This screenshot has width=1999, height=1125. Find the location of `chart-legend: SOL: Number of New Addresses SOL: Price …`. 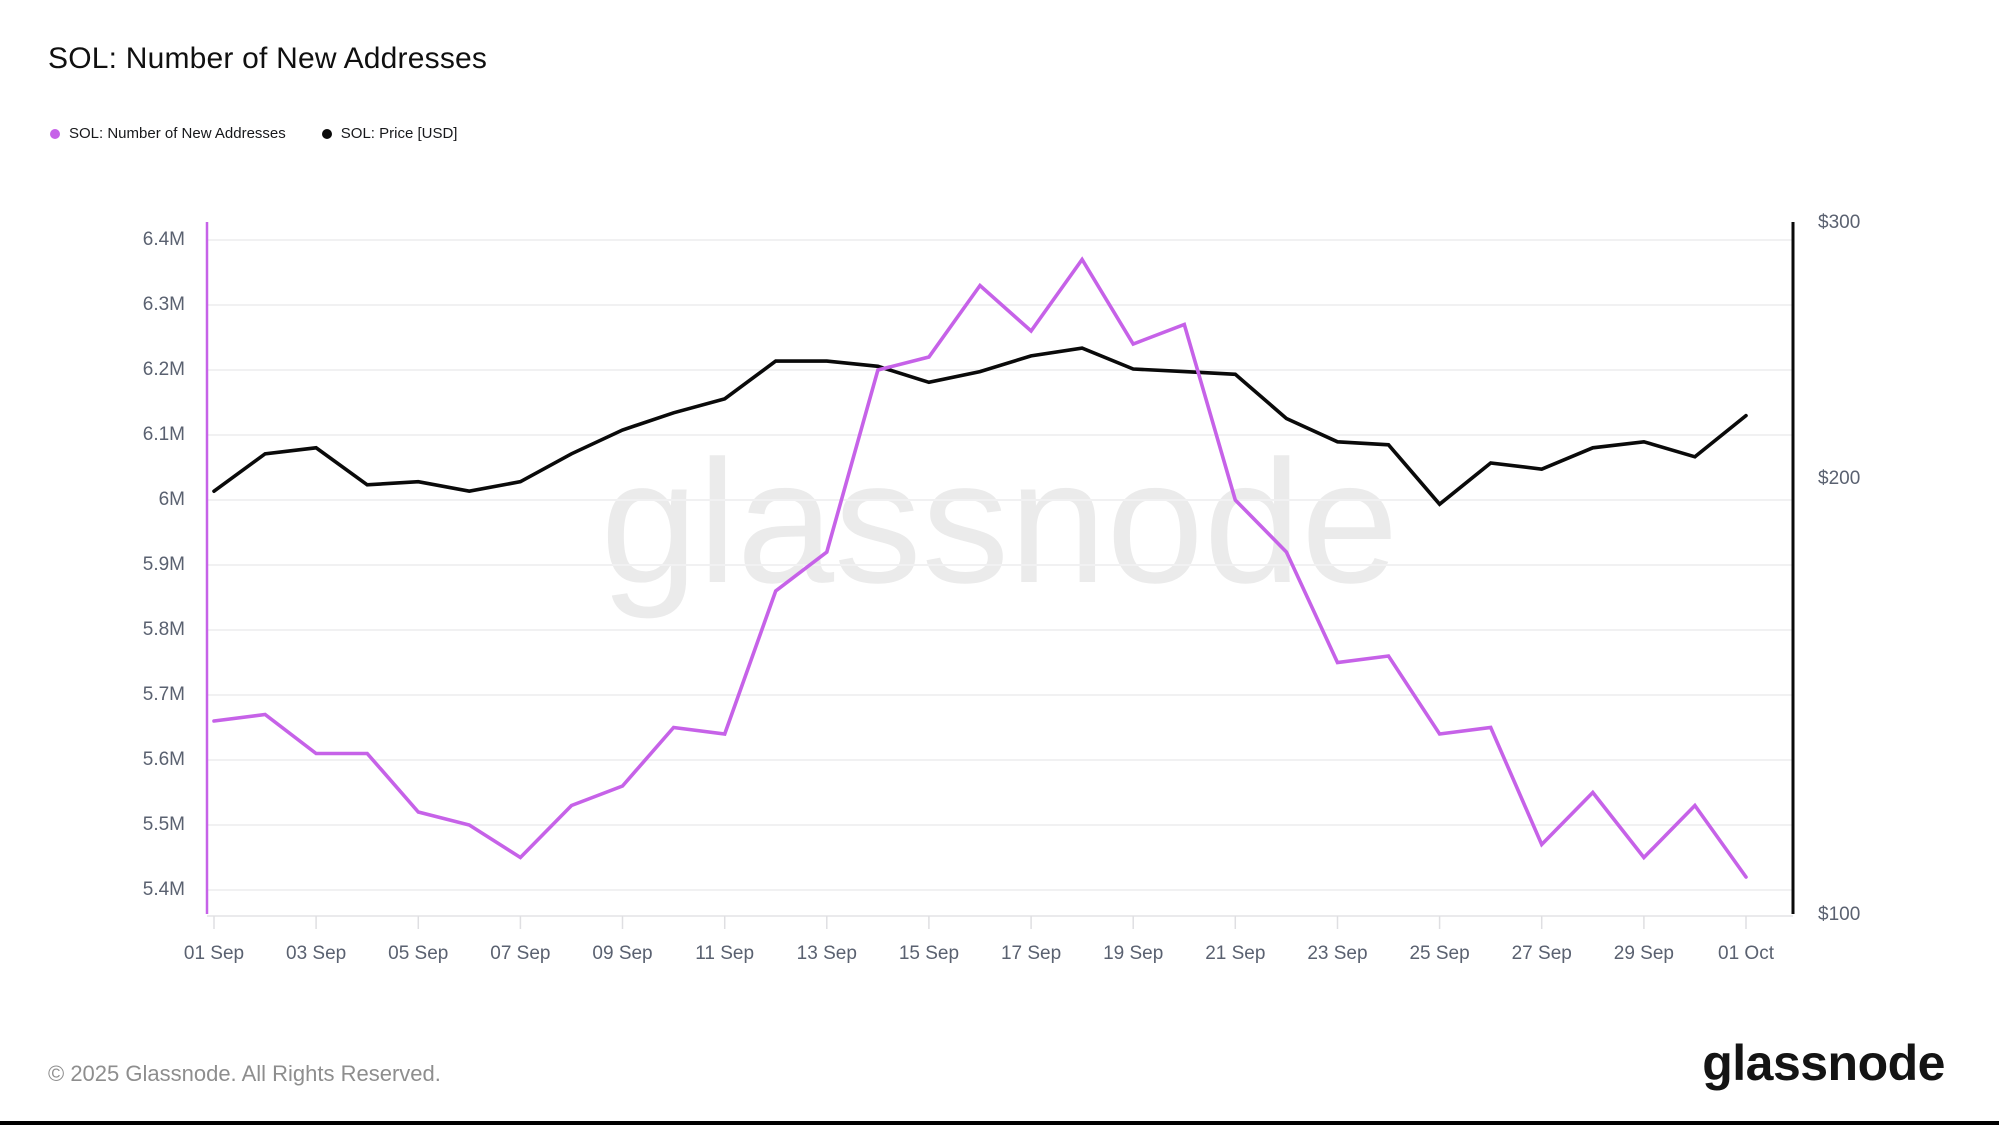

chart-legend: SOL: Number of New Addresses SOL: Price … is located at coordinates (253, 133).